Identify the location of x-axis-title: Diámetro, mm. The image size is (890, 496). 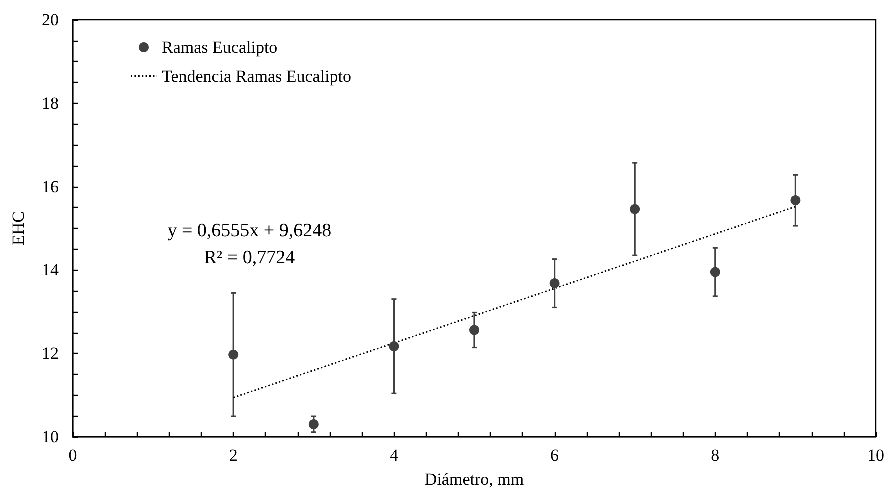
(474, 479).